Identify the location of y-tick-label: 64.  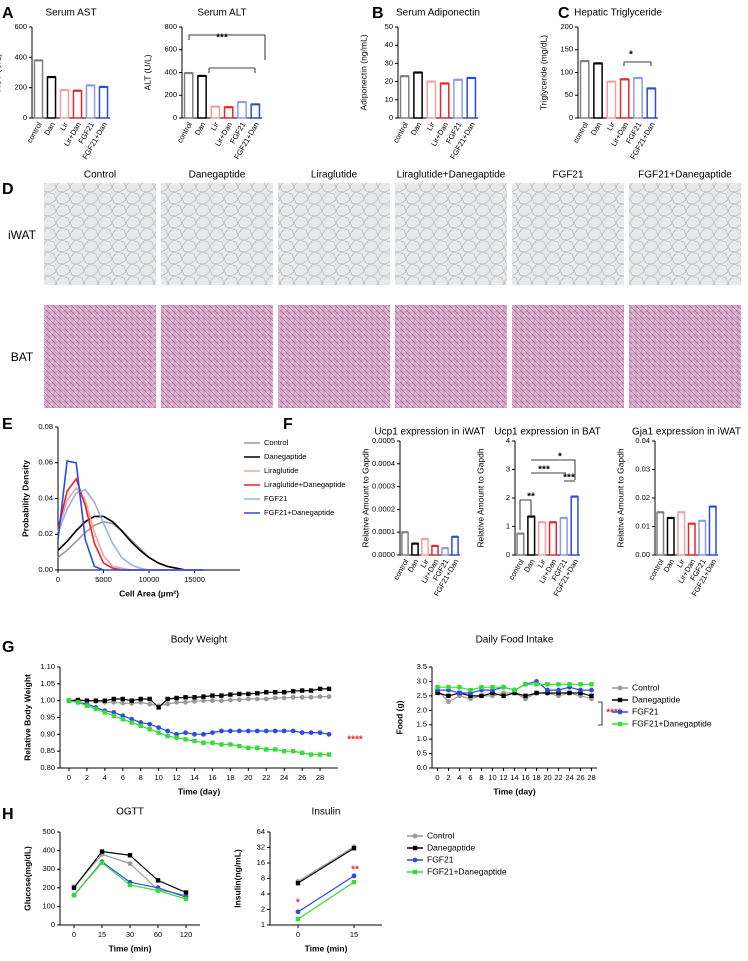
(261, 831).